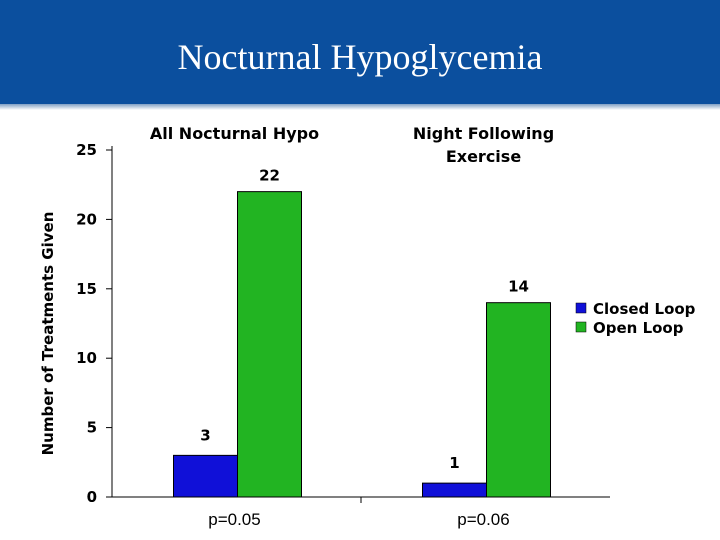 The height and width of the screenshot is (540, 720). I want to click on y-tick-label: 25, so click(86, 150).